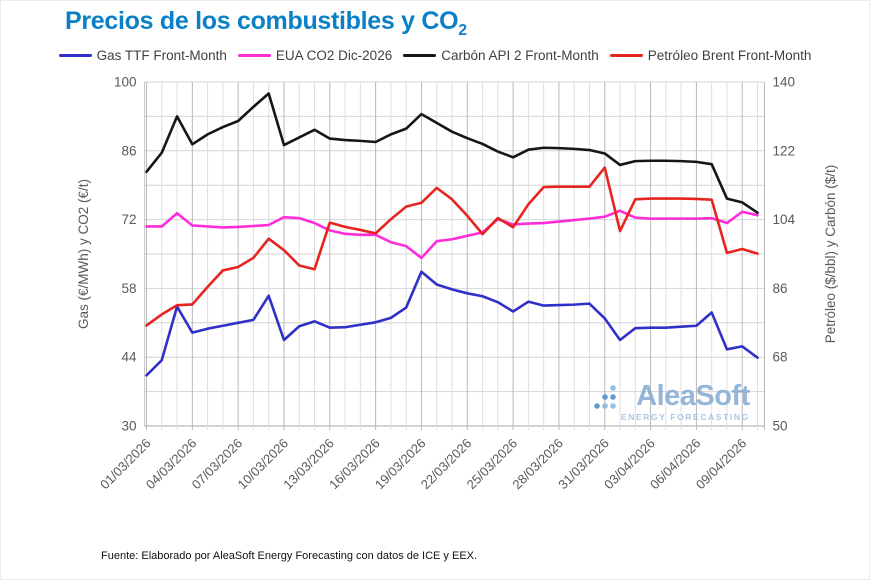 The image size is (870, 581). What do you see at coordinates (75, 55) in the screenshot?
I see `legend-line-swatch-gas` at bounding box center [75, 55].